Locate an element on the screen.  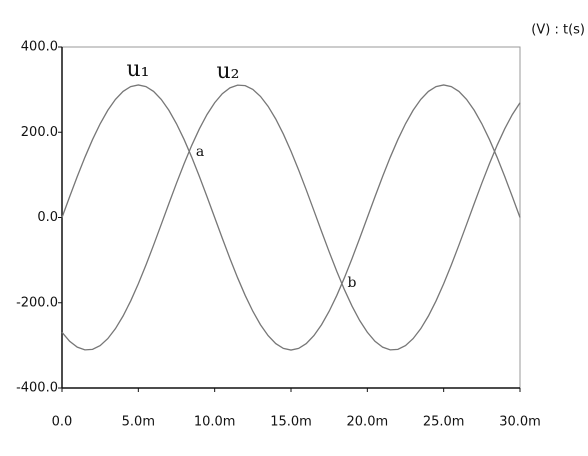
y-tick-label: 0.0 is located at coordinates (47, 217).